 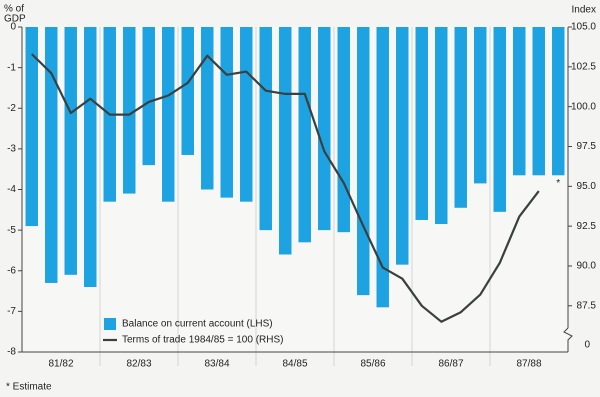 I want to click on y2-tick-label: 97.5, so click(x=587, y=146).